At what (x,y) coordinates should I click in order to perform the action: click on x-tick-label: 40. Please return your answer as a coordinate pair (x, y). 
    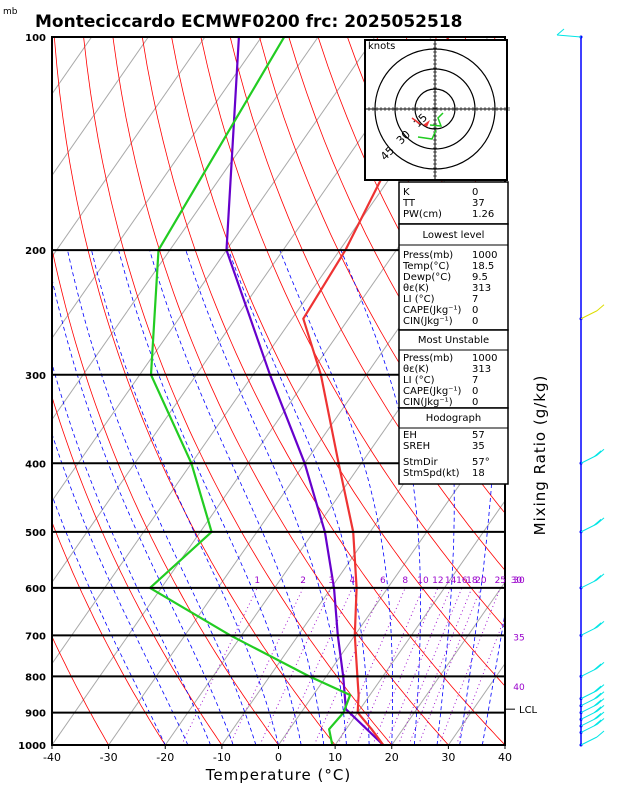
    Looking at the image, I should click on (505, 757).